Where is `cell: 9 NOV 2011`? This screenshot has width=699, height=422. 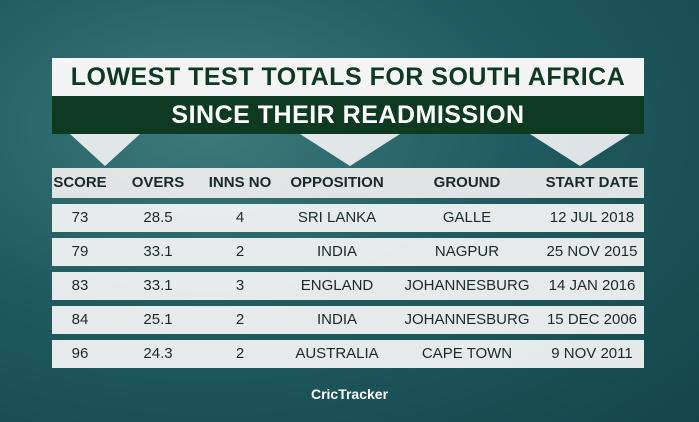
cell: 9 NOV 2011 is located at coordinates (592, 353).